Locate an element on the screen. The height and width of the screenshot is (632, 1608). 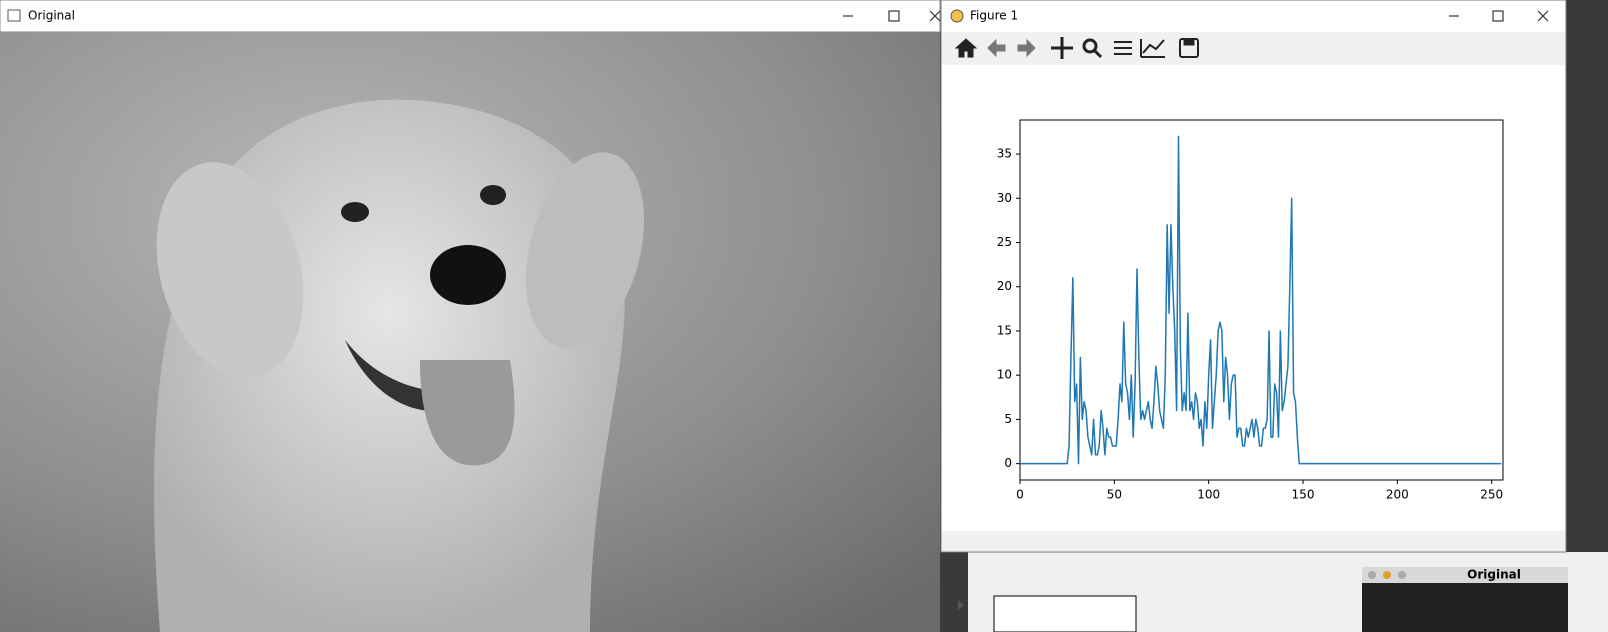
y-tick-label: 30 is located at coordinates (1004, 198).